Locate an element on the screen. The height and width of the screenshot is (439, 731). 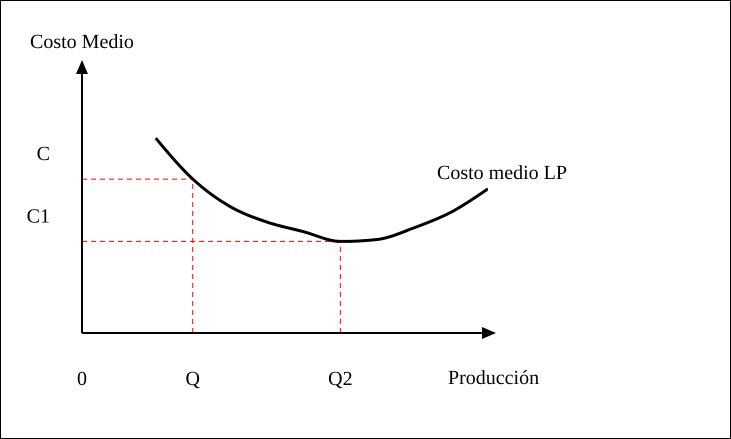
series-label: Costo medio LP is located at coordinates (502, 173).